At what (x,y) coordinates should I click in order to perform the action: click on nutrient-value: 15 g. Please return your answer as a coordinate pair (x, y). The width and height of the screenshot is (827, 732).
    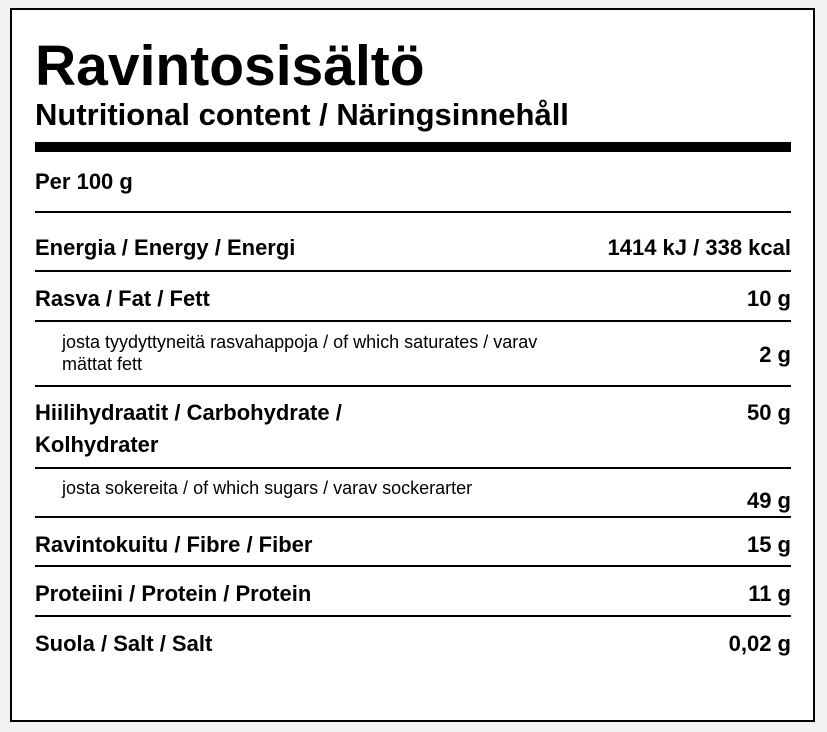
    Looking at the image, I should click on (768, 544).